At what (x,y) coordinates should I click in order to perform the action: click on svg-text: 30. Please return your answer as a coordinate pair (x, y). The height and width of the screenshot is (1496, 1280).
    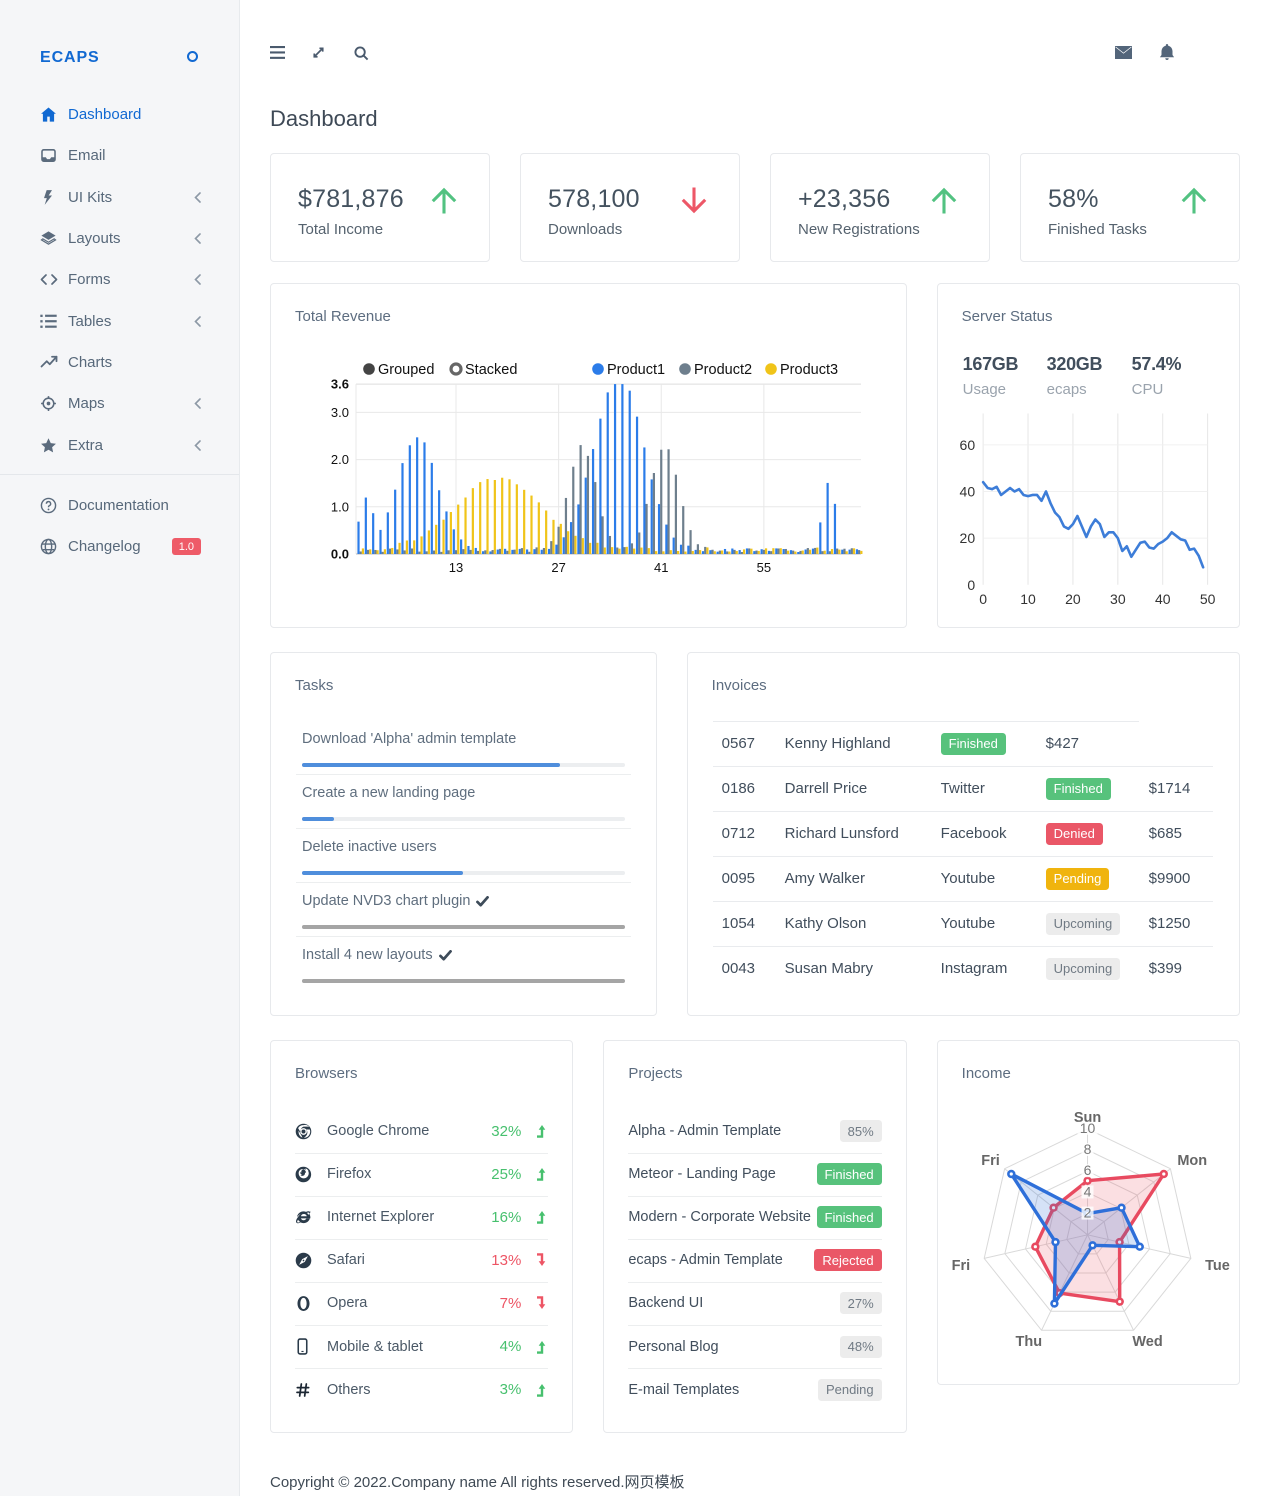
    Looking at the image, I should click on (1118, 599).